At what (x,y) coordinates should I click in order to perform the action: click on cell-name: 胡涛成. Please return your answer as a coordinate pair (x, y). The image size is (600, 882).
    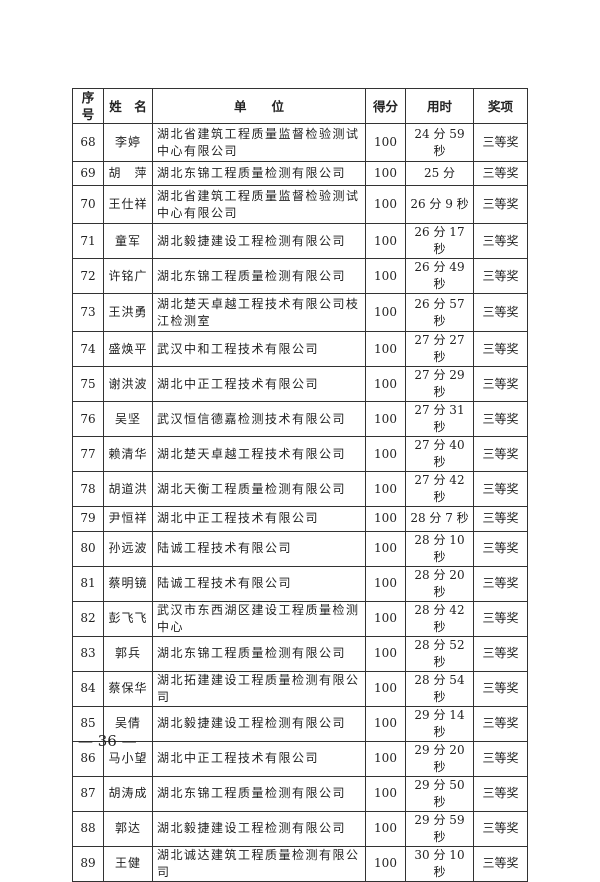
    Looking at the image, I should click on (128, 793).